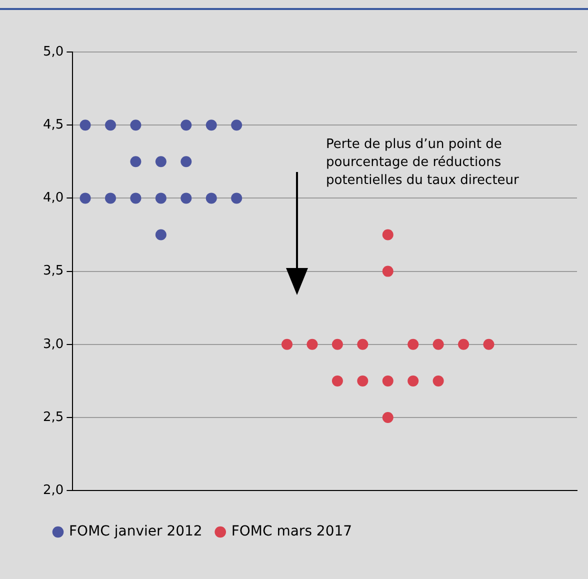 The height and width of the screenshot is (579, 588). Describe the element at coordinates (53, 124) in the screenshot. I see `y-tick-label: 4,5` at that location.